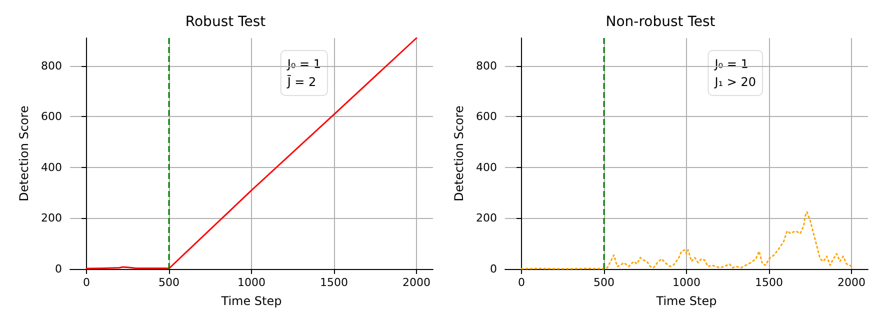  Describe the element at coordinates (735, 82) in the screenshot. I see `annotation: J₁ > 20` at that location.